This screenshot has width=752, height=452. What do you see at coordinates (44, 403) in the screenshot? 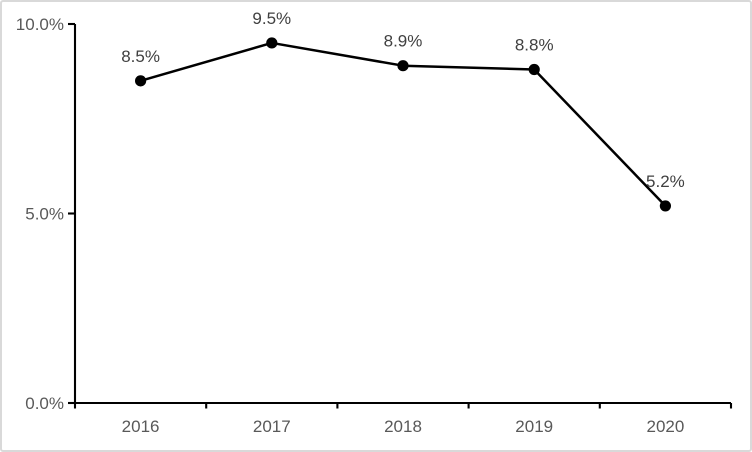
I see `y-tick-label: 0.0%` at bounding box center [44, 403].